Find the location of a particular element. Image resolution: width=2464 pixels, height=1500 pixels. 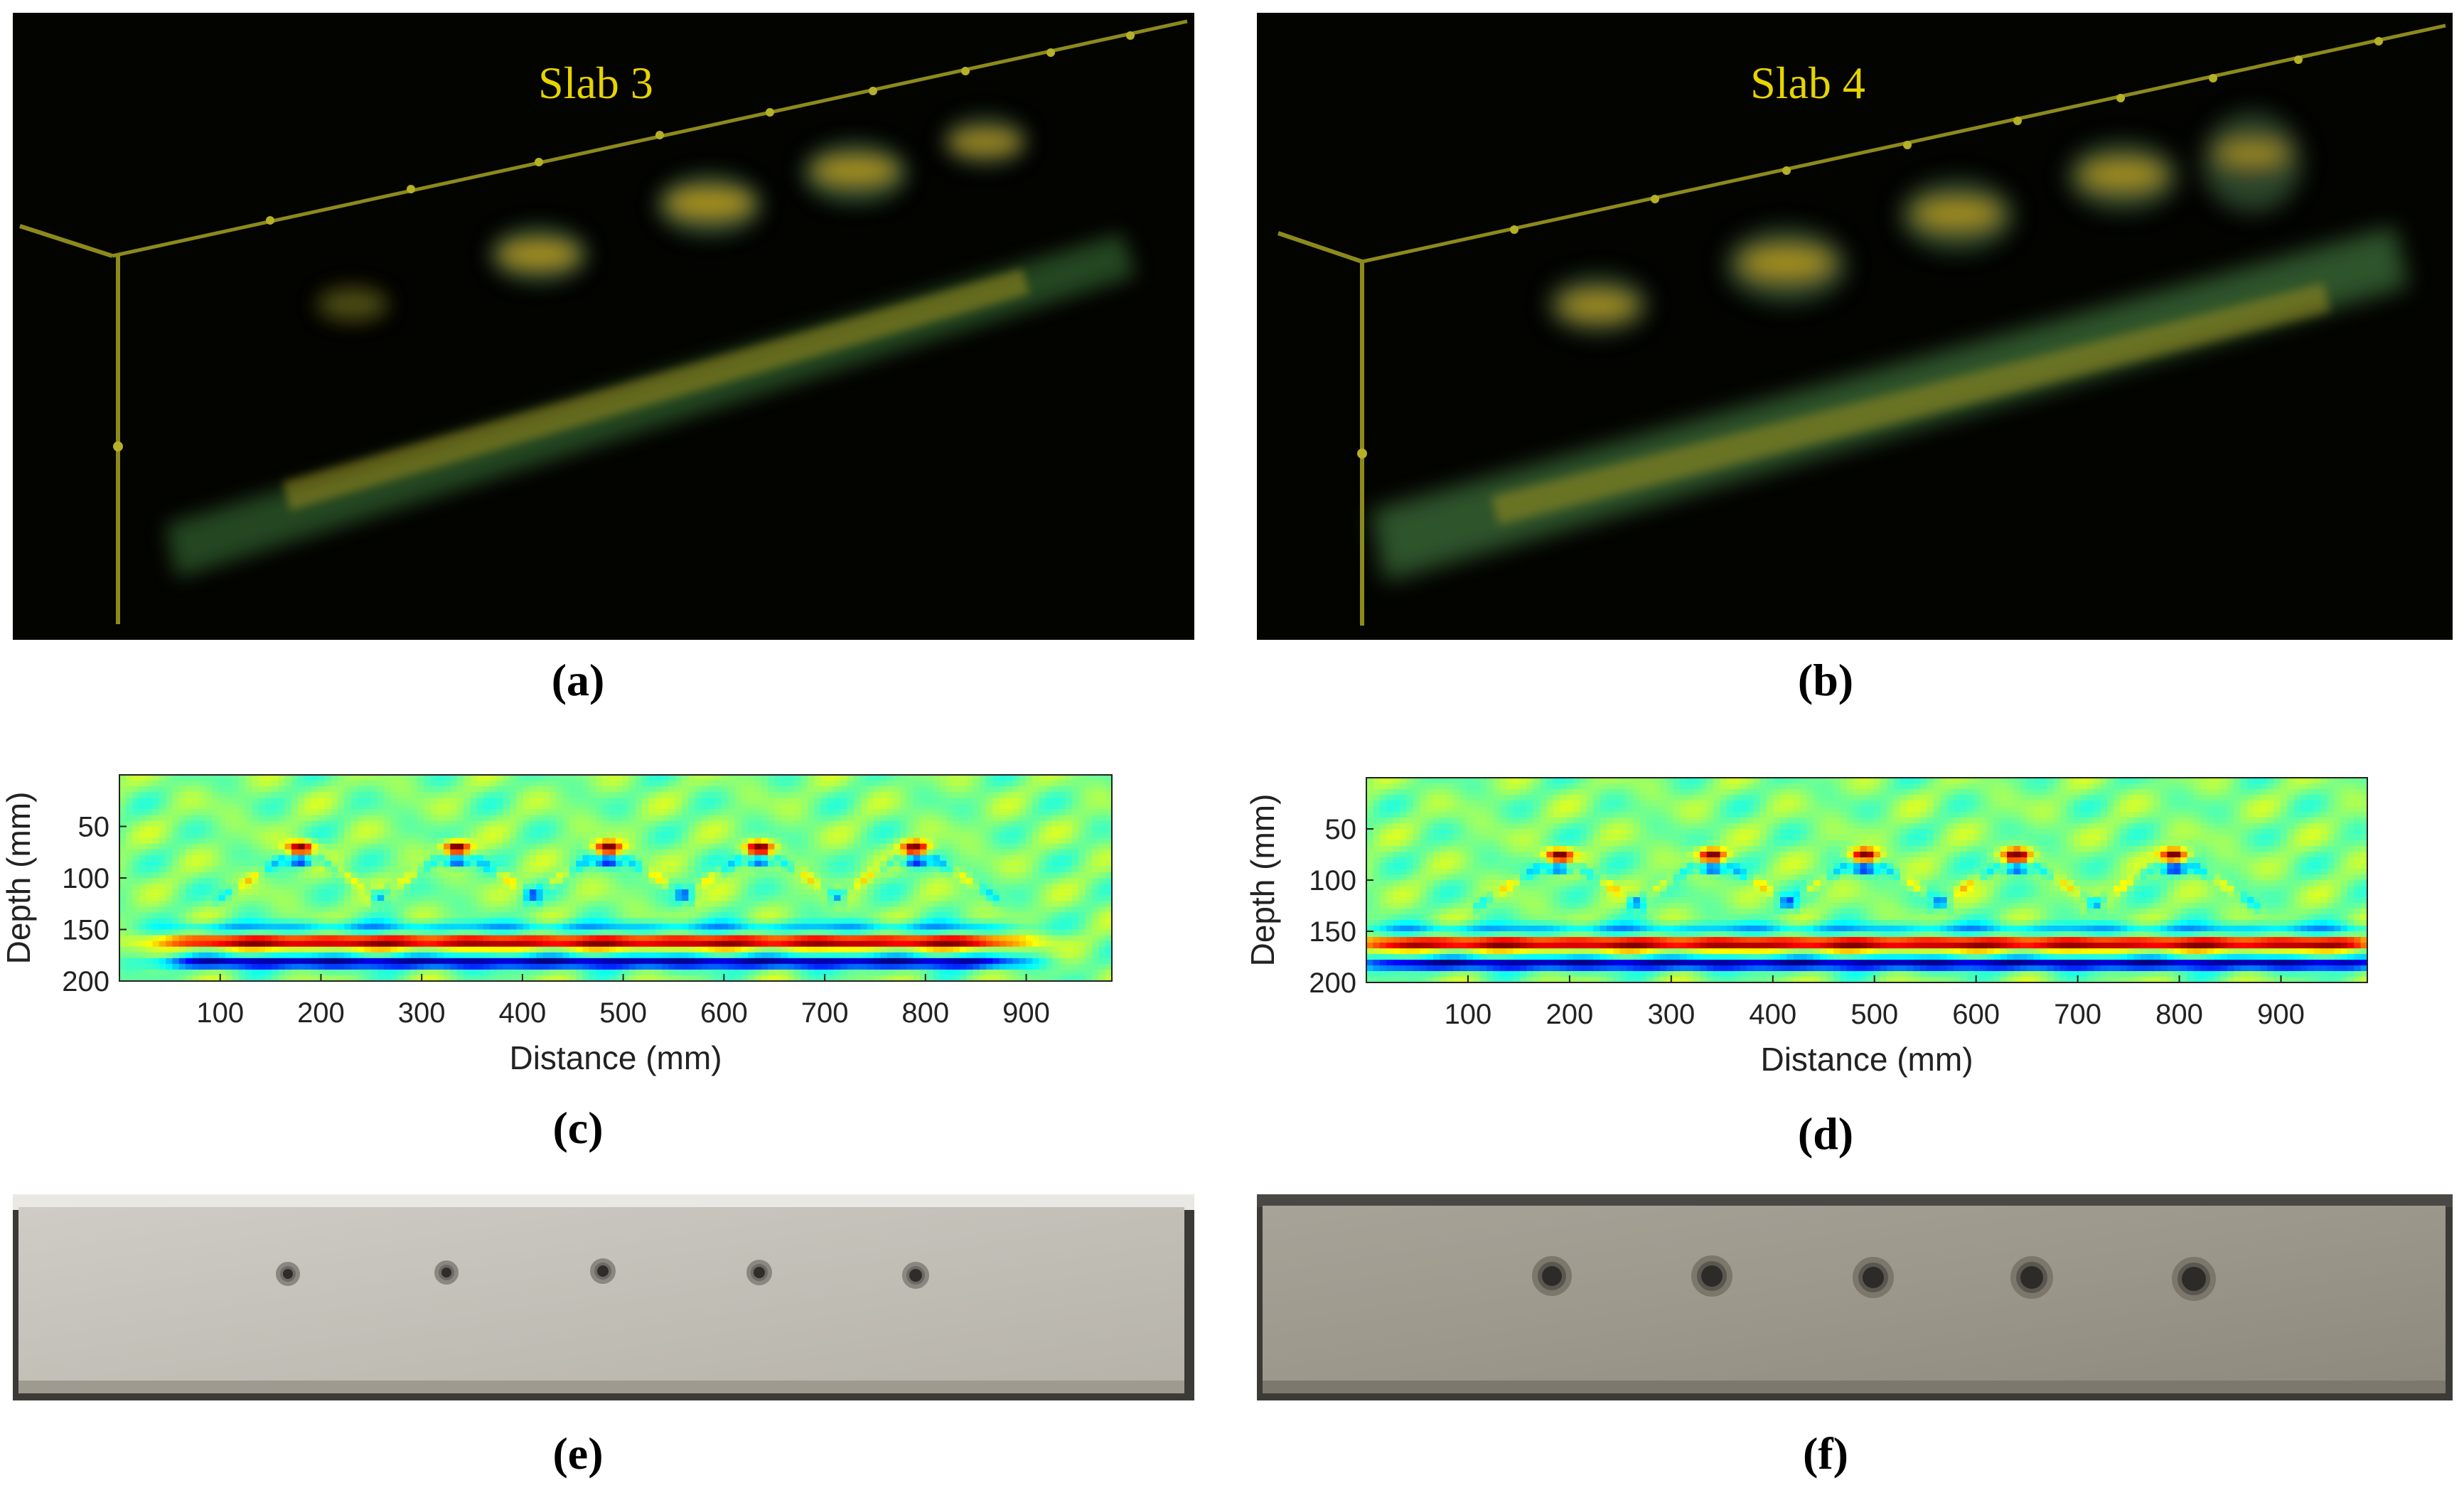

caption-f: (f) is located at coordinates (1825, 1454).